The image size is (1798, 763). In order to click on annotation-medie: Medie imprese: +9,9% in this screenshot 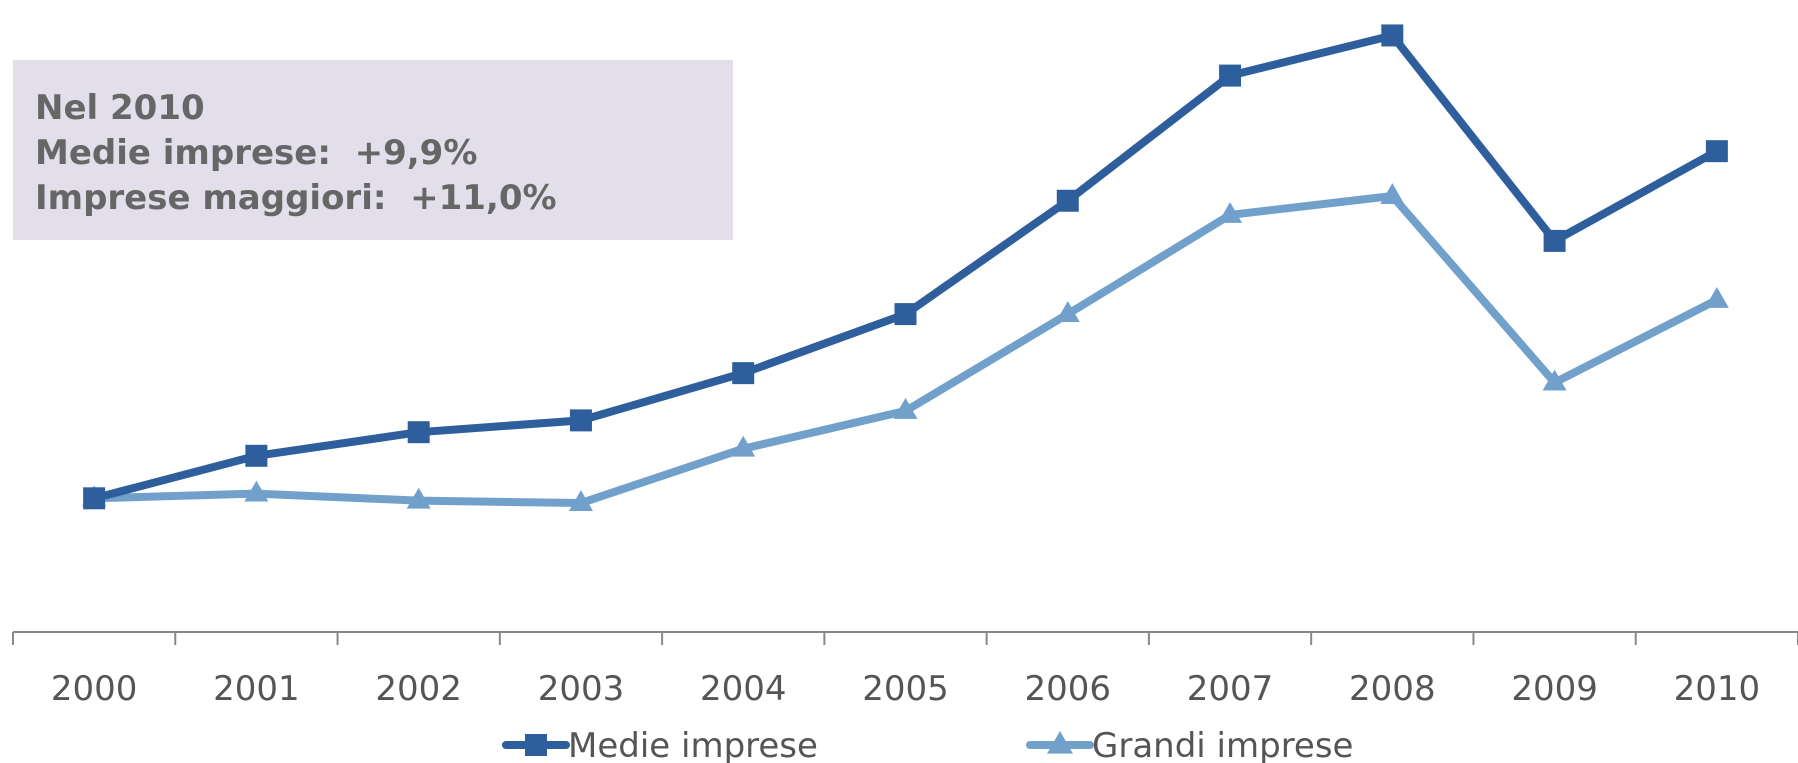, I will do `click(256, 153)`.